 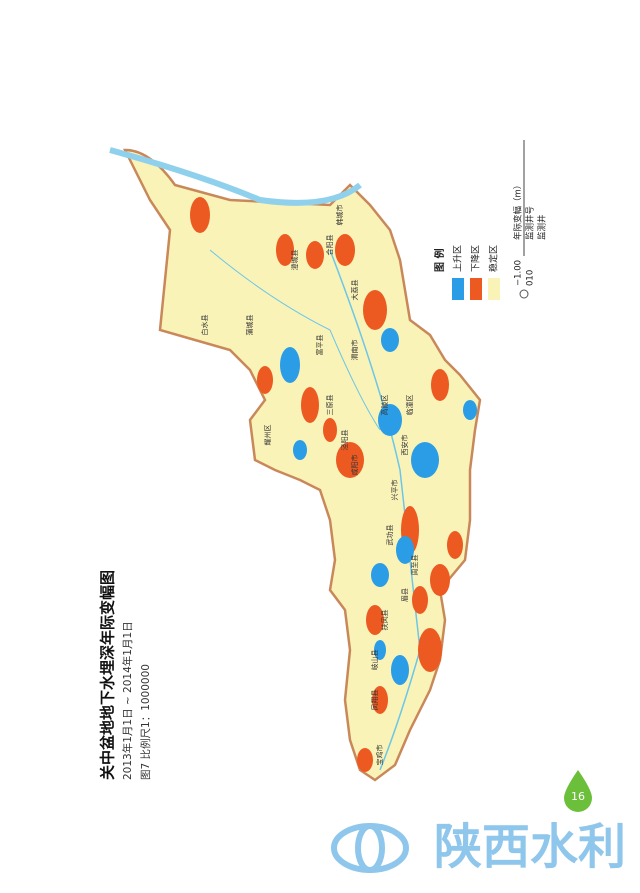 What do you see at coordinates (354, 290) in the screenshot?
I see `place-name: 大荔县` at bounding box center [354, 290].